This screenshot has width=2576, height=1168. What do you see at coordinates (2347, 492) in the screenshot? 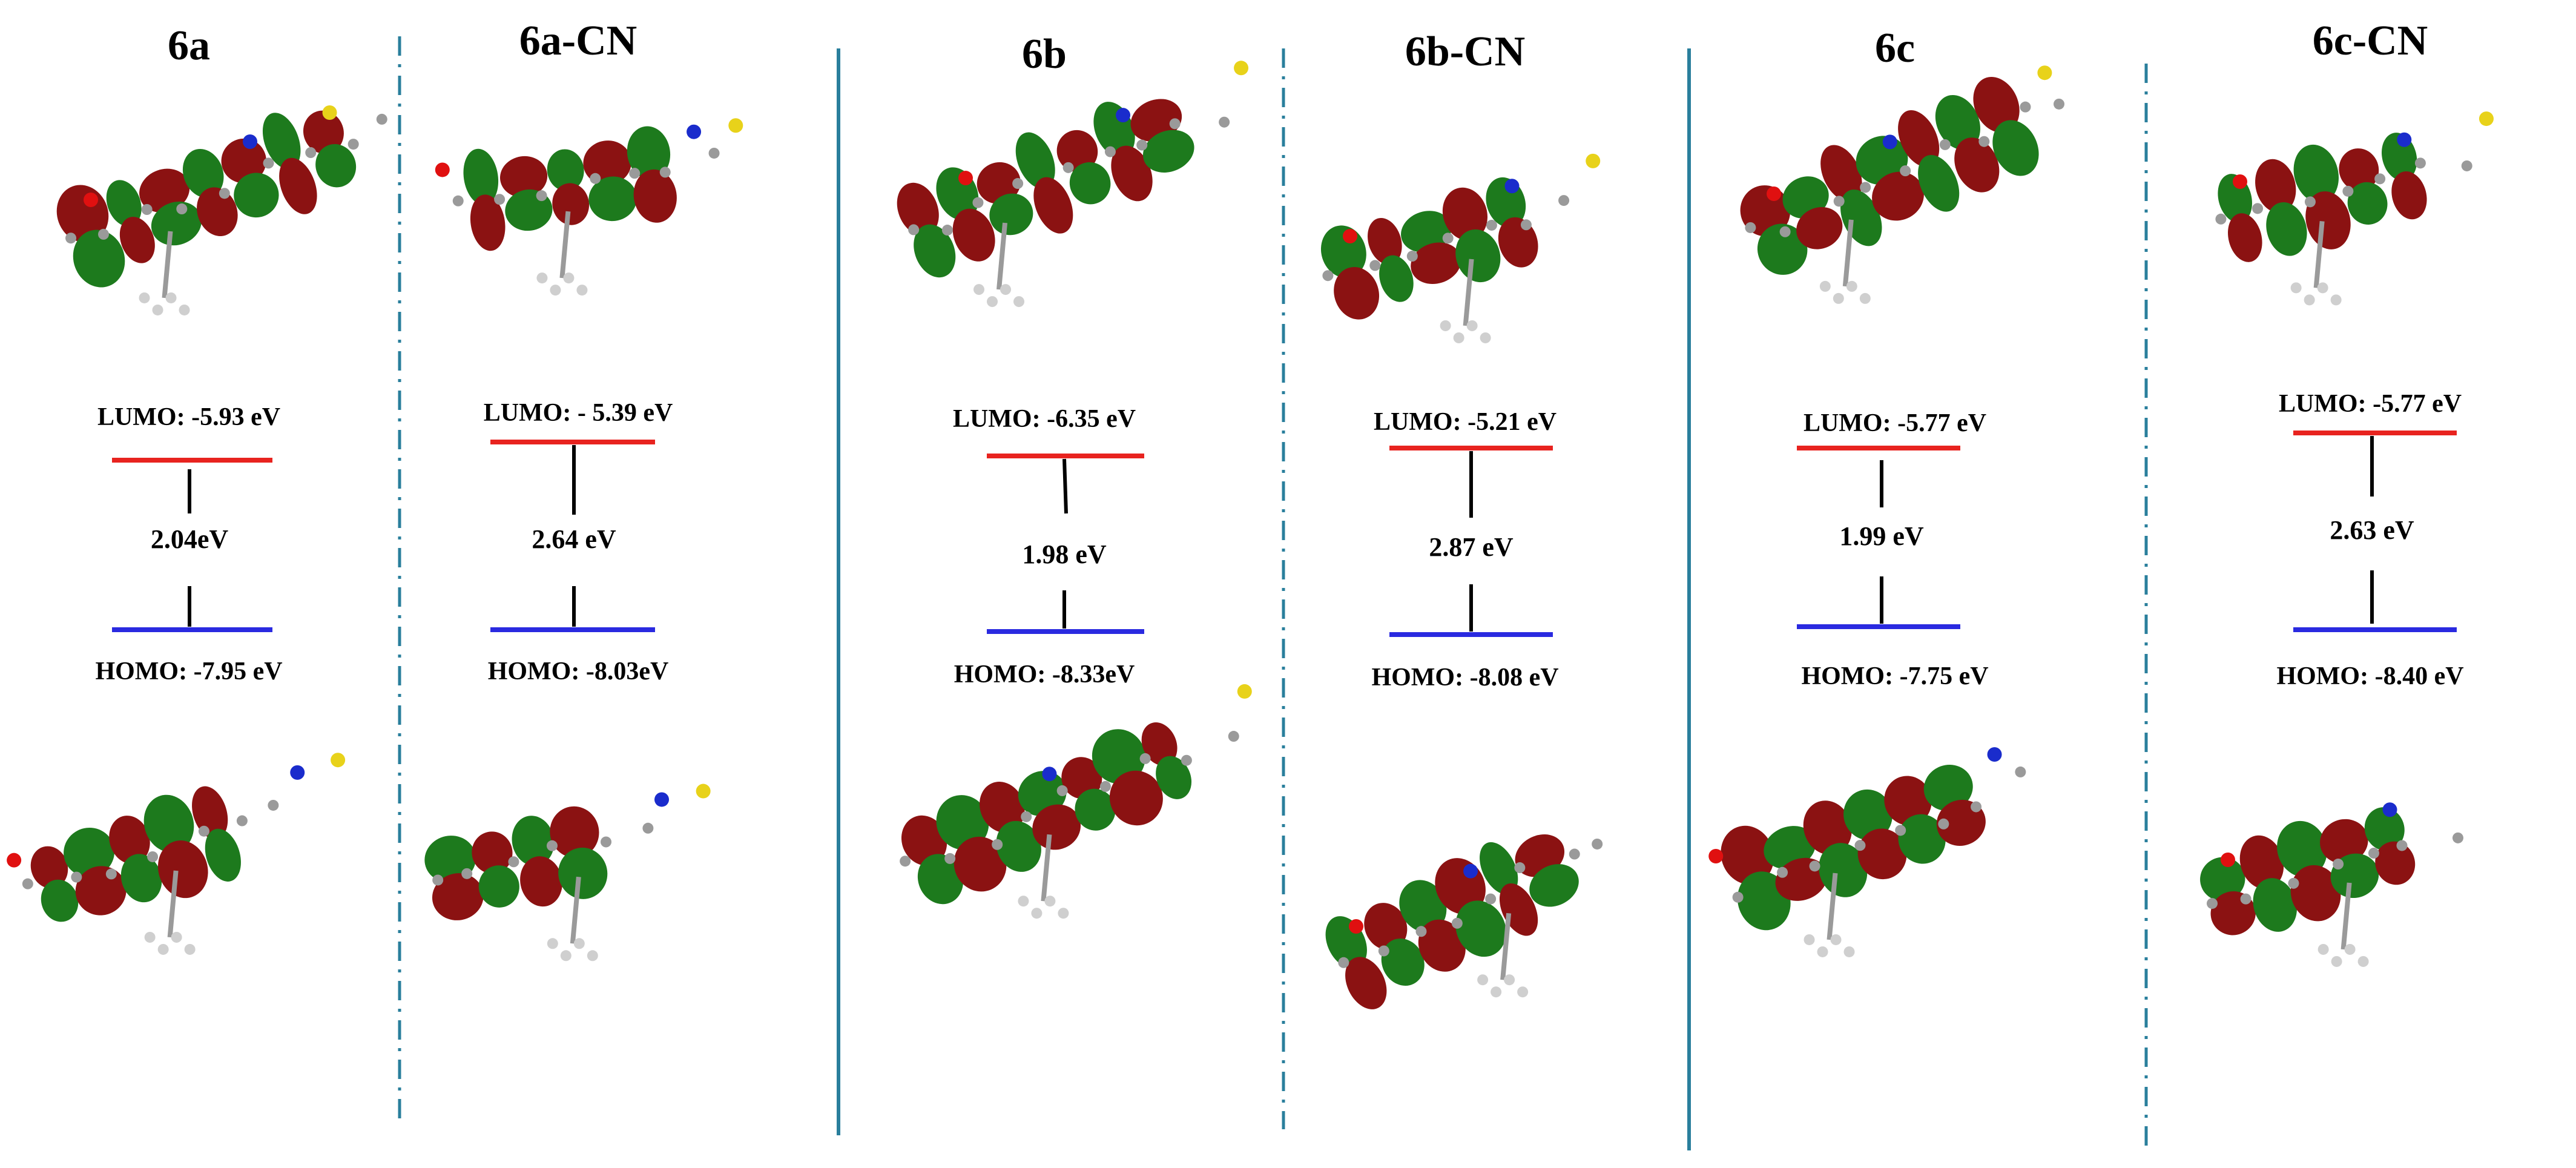
I see `molecule-column: 6c-CN LUMO: -5.77 eV 2.63 eV HOMO: -8.40 eV` at bounding box center [2347, 492].